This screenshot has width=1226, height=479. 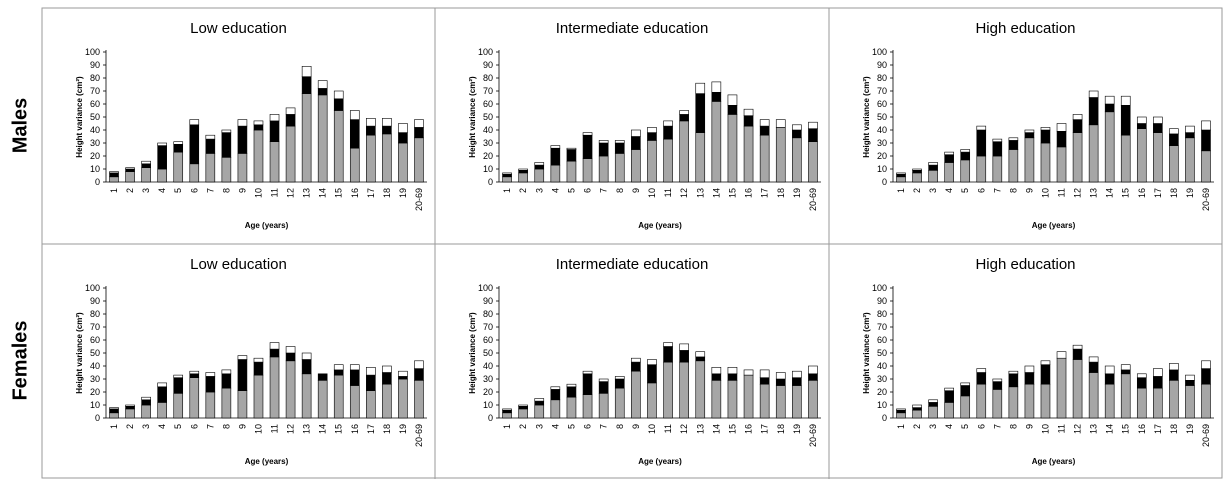 What do you see at coordinates (965, 190) in the screenshot?
I see `chart-males-high-xtick-label: 5` at bounding box center [965, 190].